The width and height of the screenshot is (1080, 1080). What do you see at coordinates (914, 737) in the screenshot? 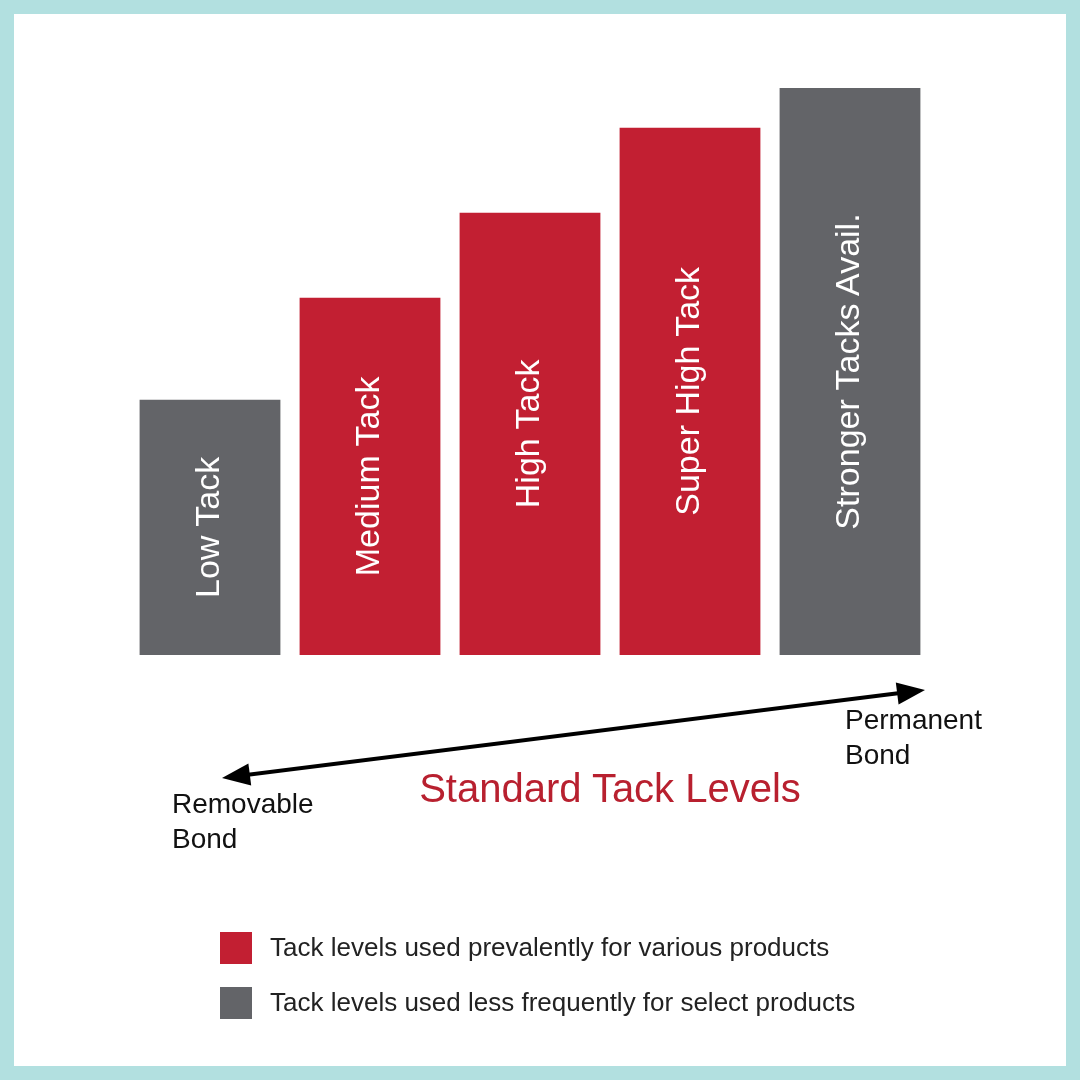
I see `text: Permanent Bond` at bounding box center [914, 737].